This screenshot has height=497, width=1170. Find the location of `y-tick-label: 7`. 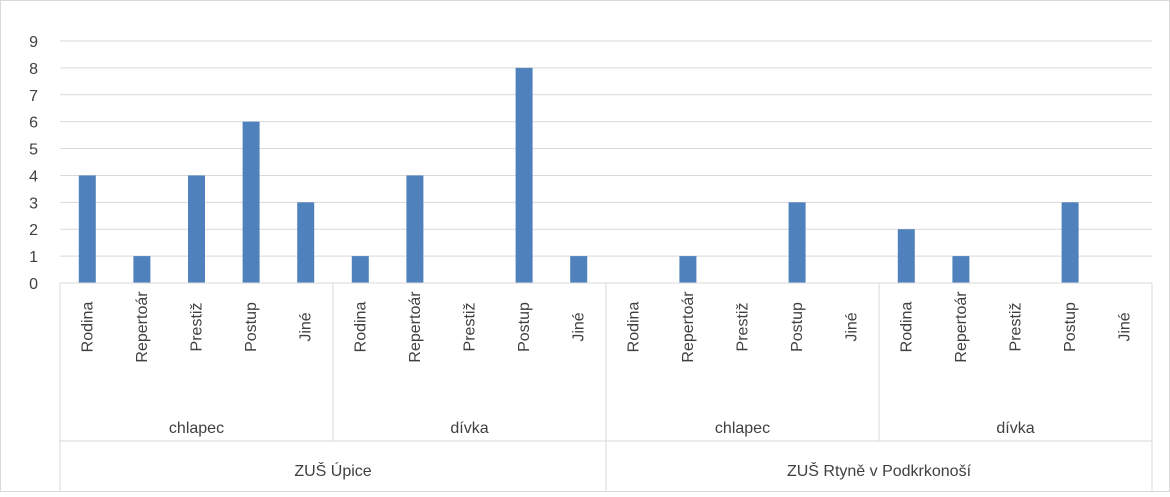

y-tick-label: 7 is located at coordinates (33, 96).